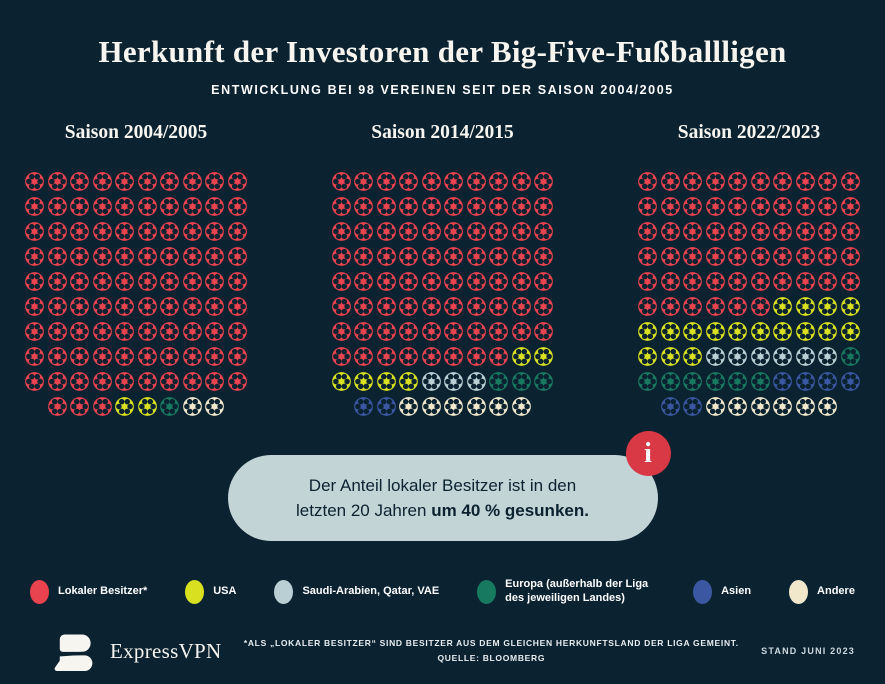 Image resolution: width=885 pixels, height=684 pixels. I want to click on legend-label: Lokaler Besitzer*, so click(103, 590).